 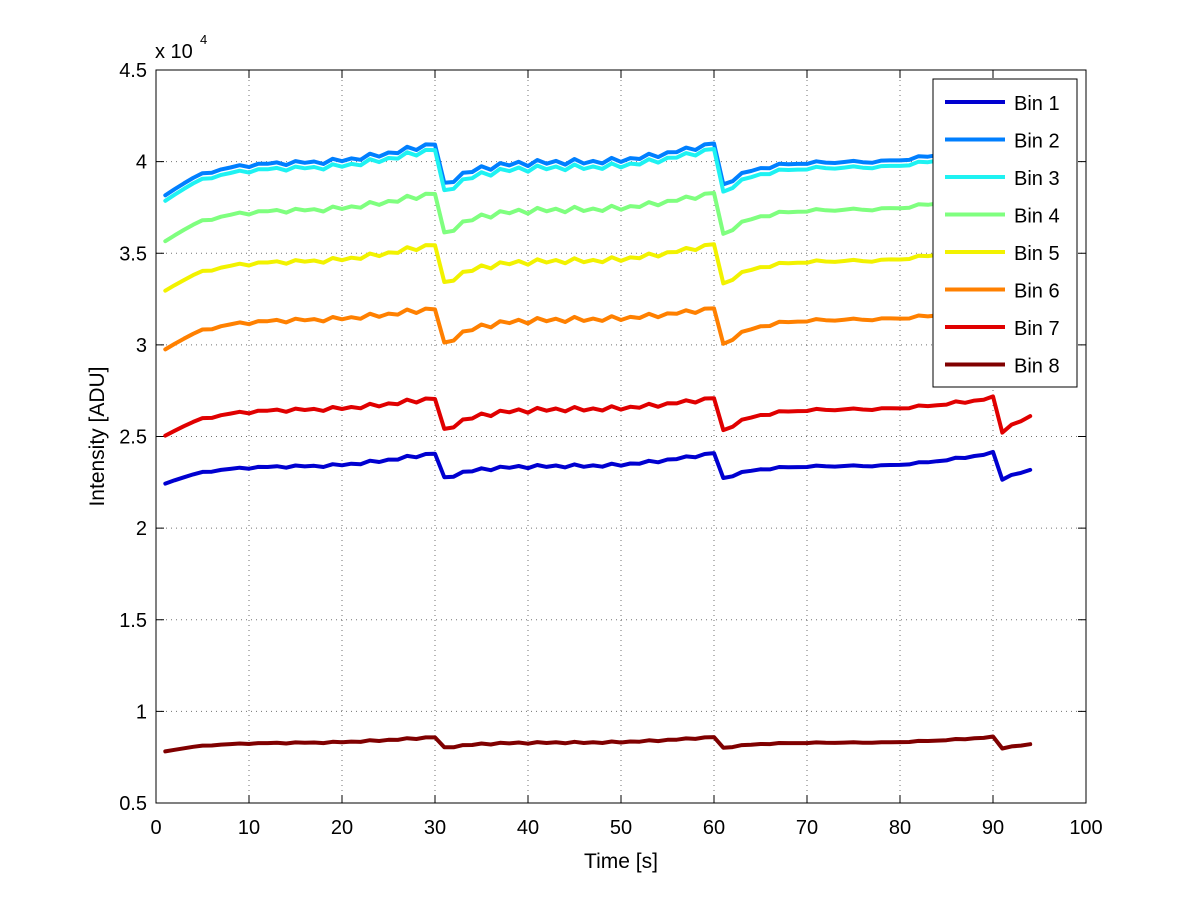 What do you see at coordinates (1037, 329) in the screenshot?
I see `legend-label: Bin 7` at bounding box center [1037, 329].